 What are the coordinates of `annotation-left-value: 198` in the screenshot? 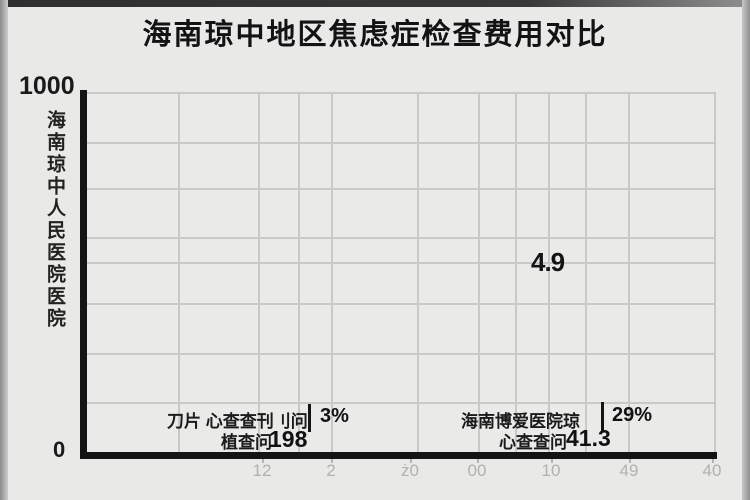 It's located at (288, 439).